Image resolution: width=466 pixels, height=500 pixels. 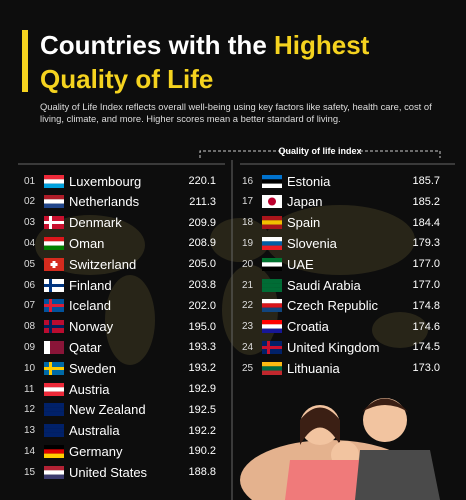 What do you see at coordinates (30, 306) in the screenshot?
I see `rank: 07` at bounding box center [30, 306].